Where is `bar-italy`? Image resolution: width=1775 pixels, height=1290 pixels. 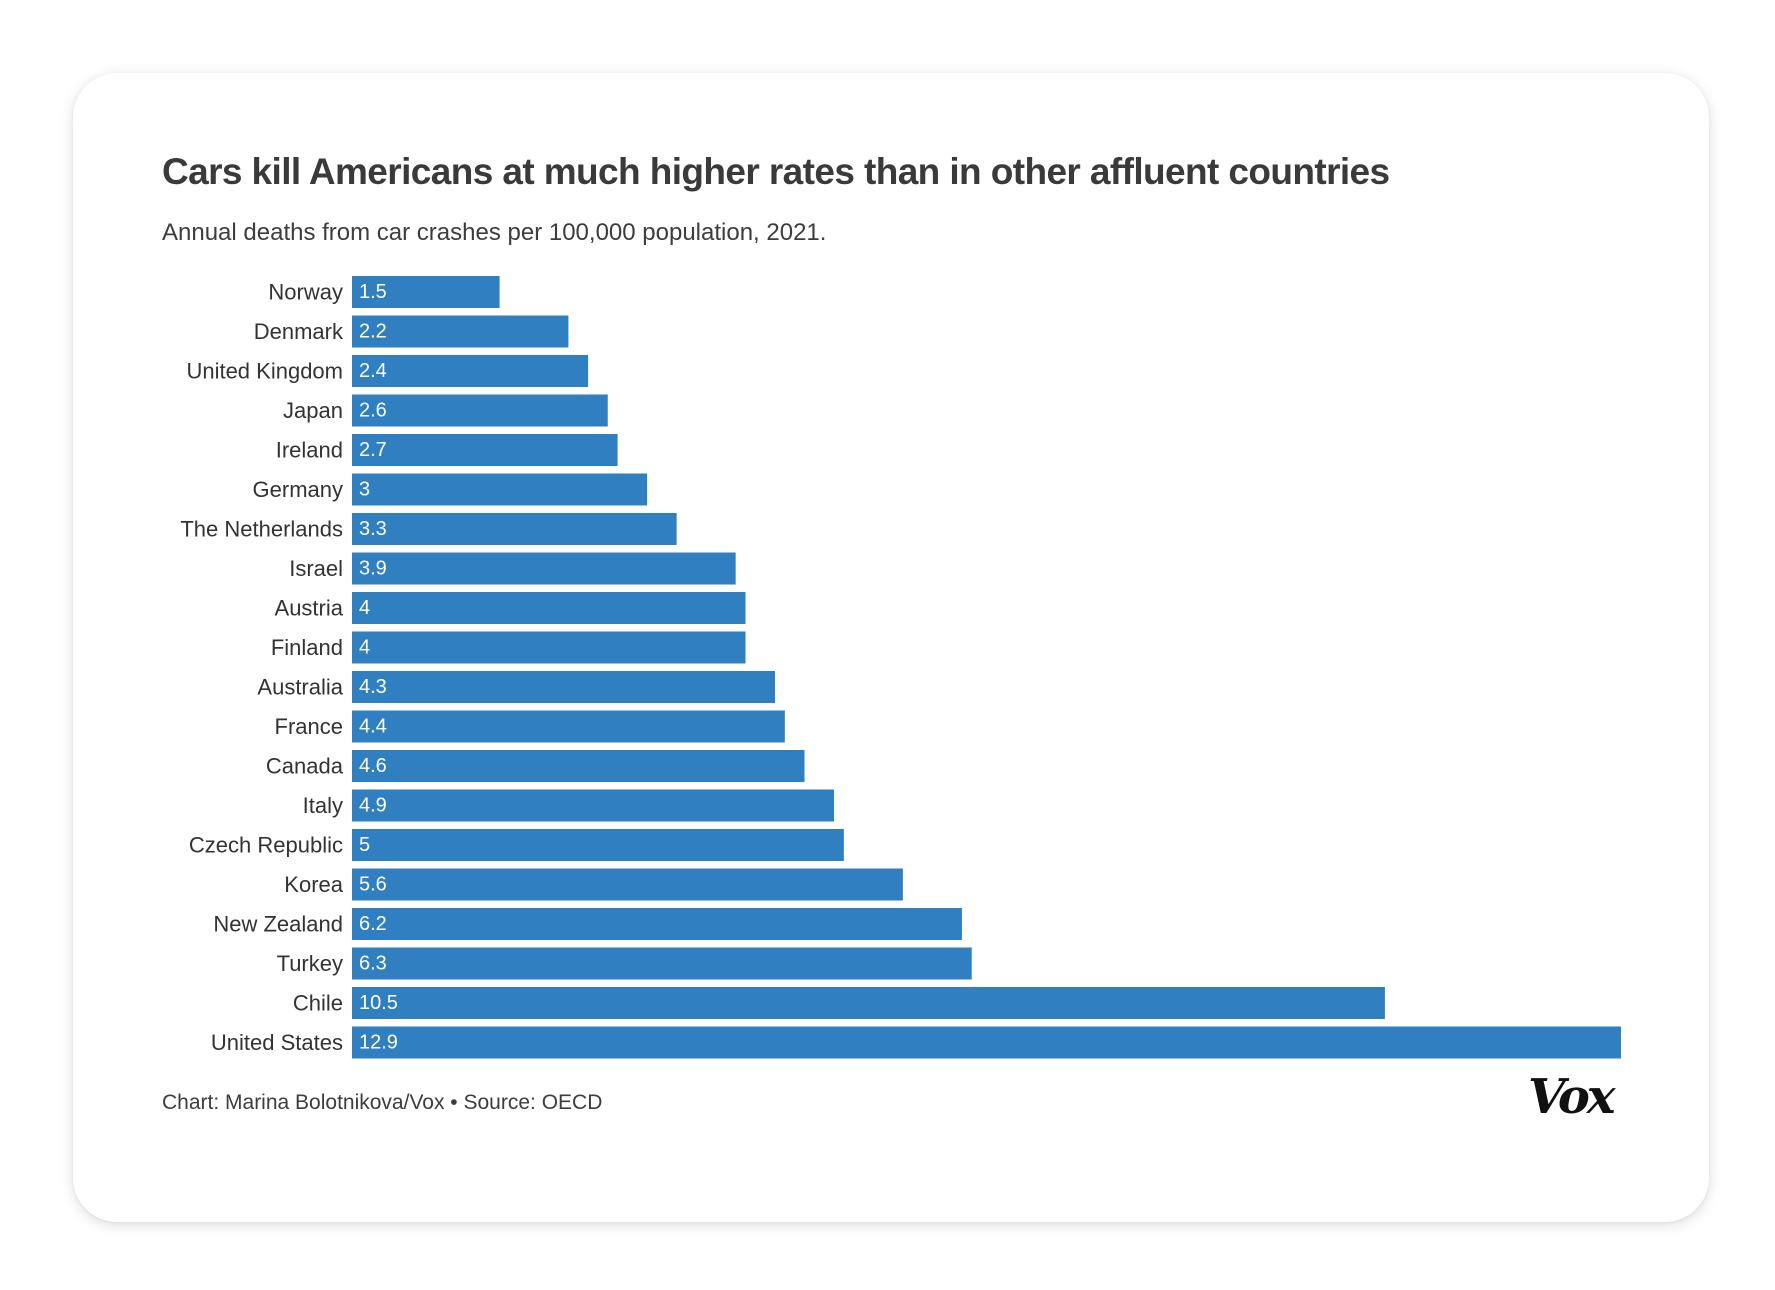 bar-italy is located at coordinates (593, 805).